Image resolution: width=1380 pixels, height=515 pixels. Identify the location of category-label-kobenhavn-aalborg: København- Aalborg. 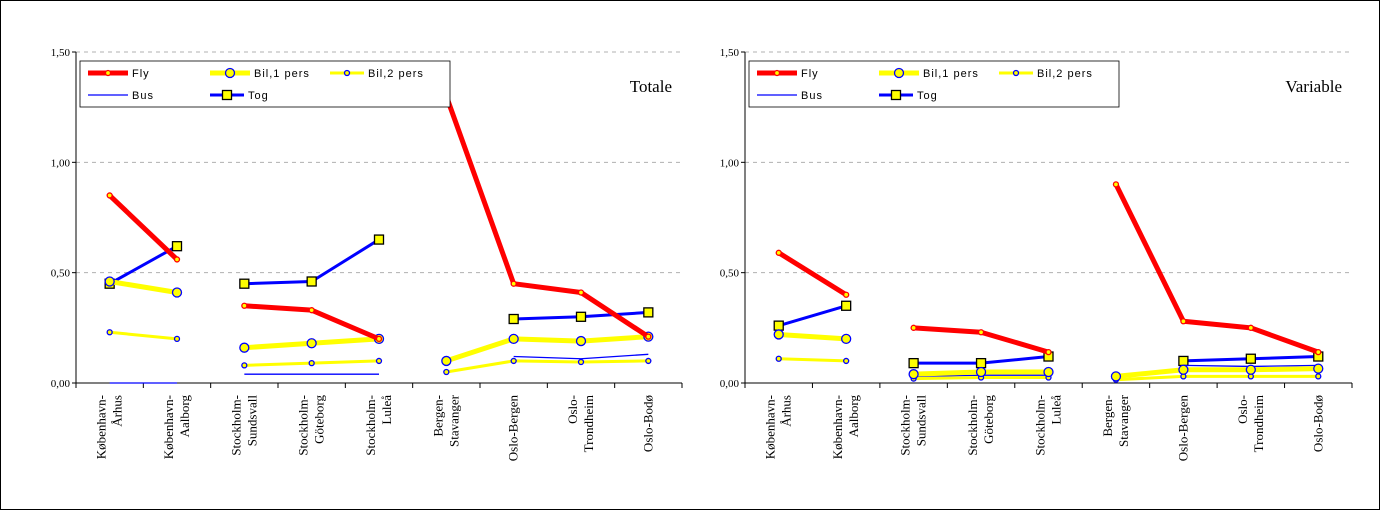
(845, 427).